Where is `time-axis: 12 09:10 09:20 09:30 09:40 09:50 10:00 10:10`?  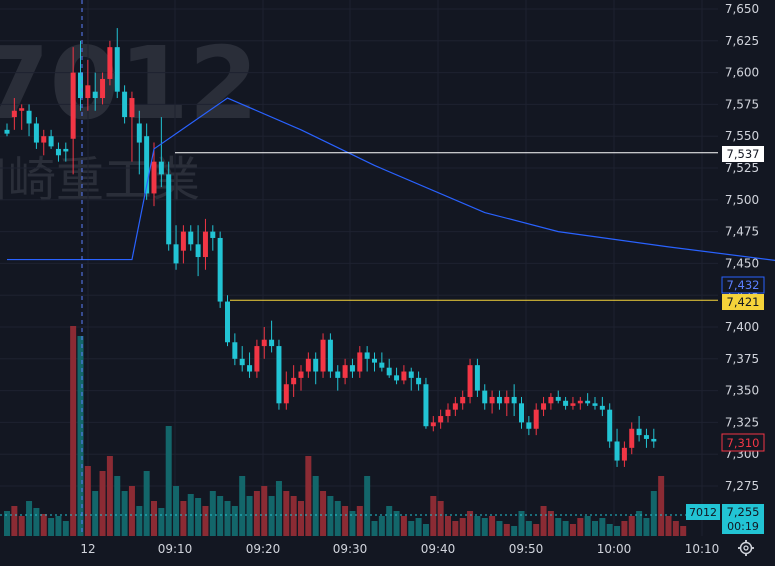 time-axis: 12 09:10 09:20 09:30 09:40 09:50 10:00 10:10 is located at coordinates (399, 549).